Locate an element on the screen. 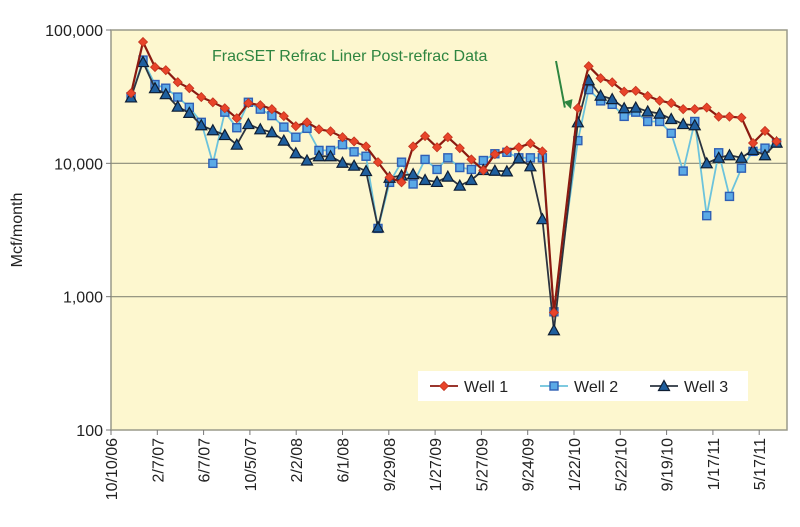 The width and height of the screenshot is (800, 527). legend-label: Well 3 is located at coordinates (706, 387).